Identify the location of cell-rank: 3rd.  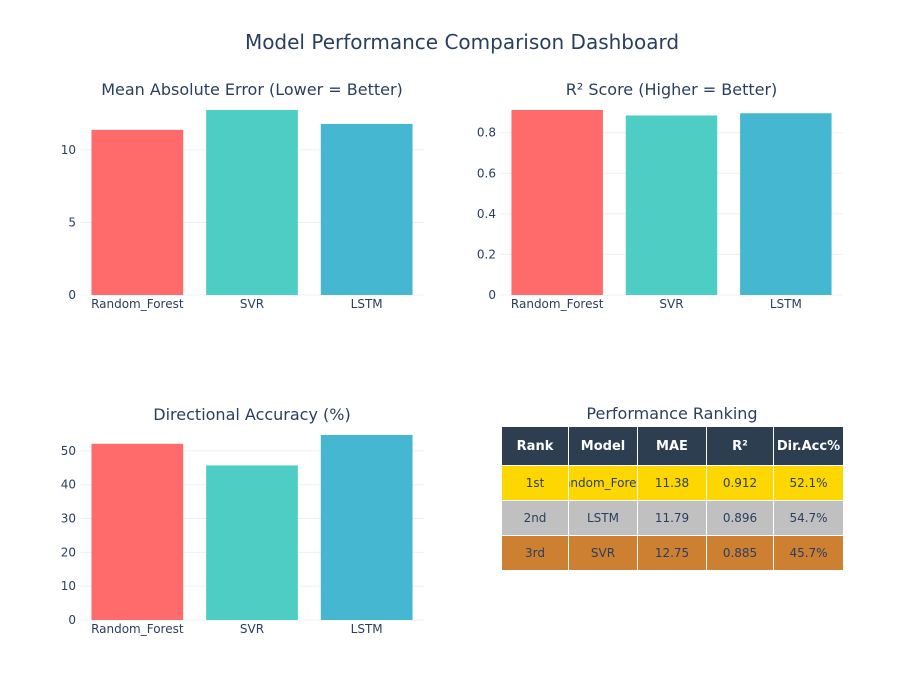
(535, 553).